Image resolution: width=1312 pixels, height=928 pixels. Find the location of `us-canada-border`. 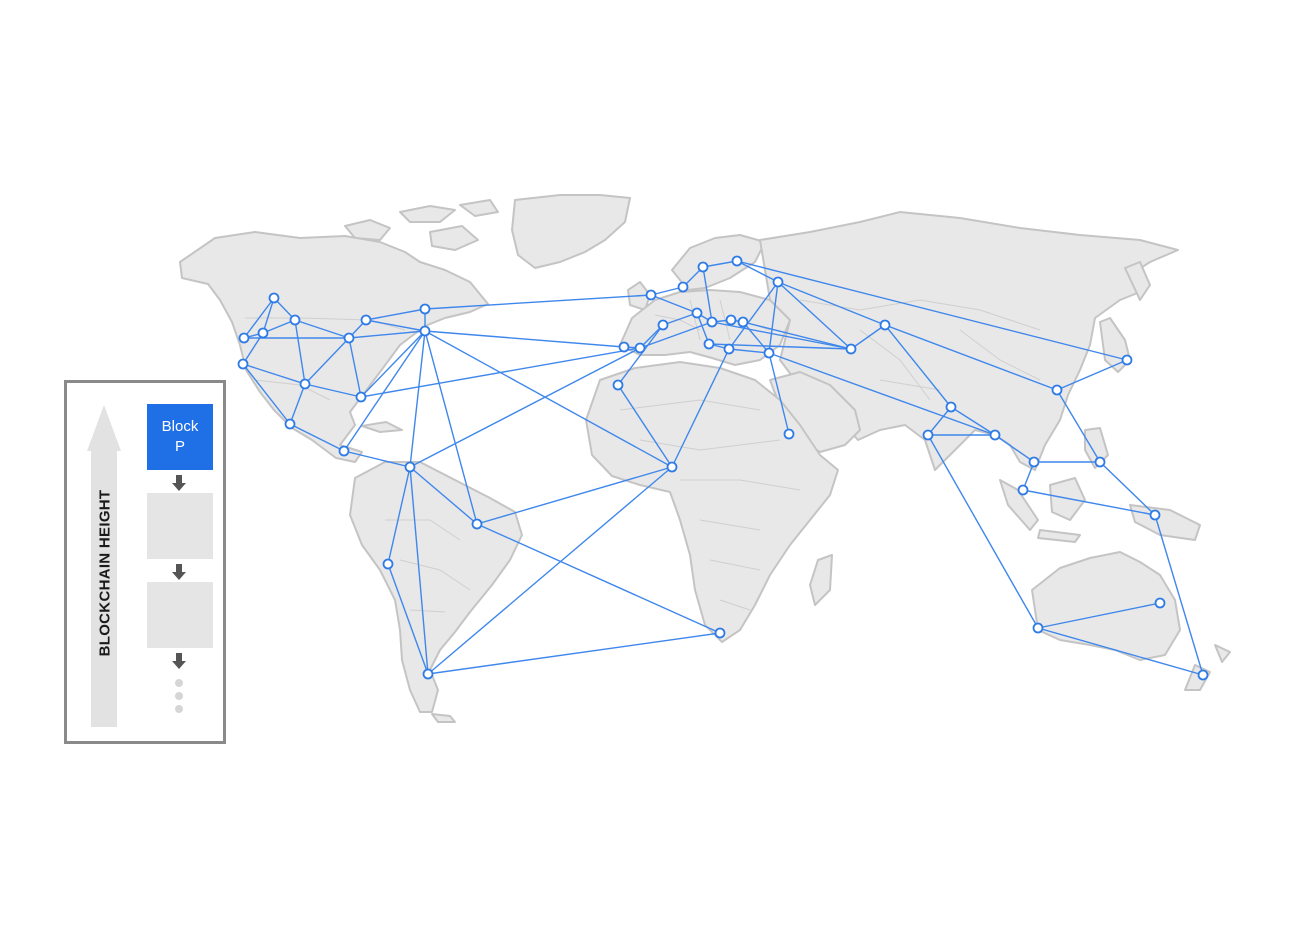

us-canada-border is located at coordinates (325, 324).